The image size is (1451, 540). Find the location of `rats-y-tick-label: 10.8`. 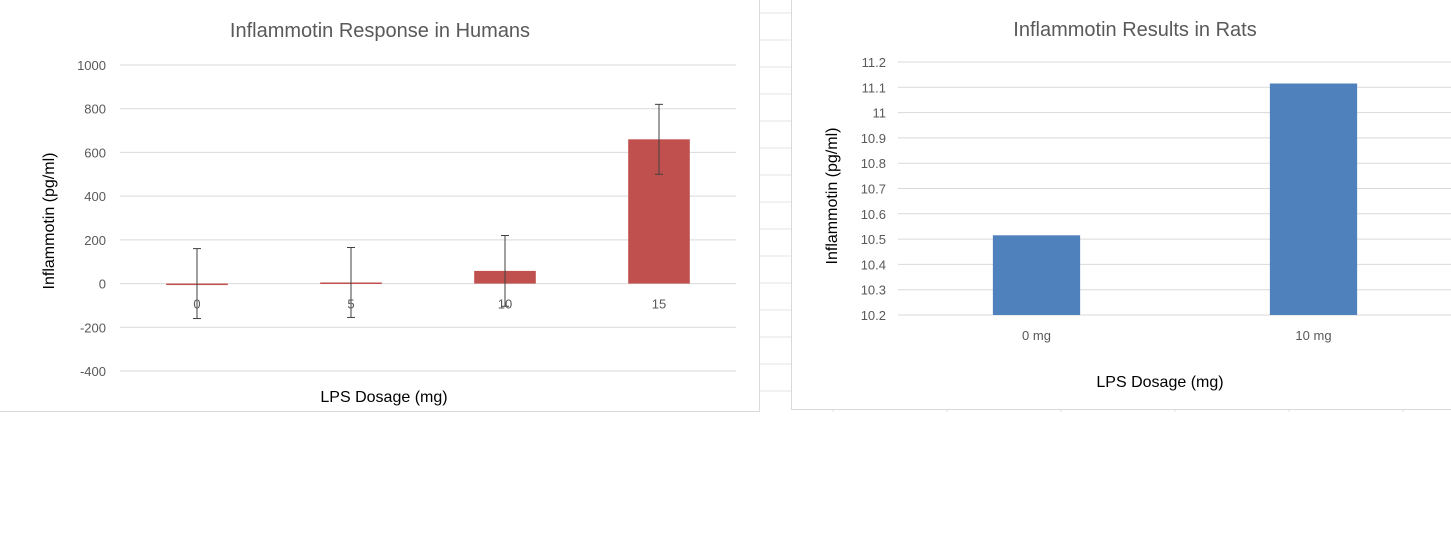

rats-y-tick-label: 10.8 is located at coordinates (873, 163).